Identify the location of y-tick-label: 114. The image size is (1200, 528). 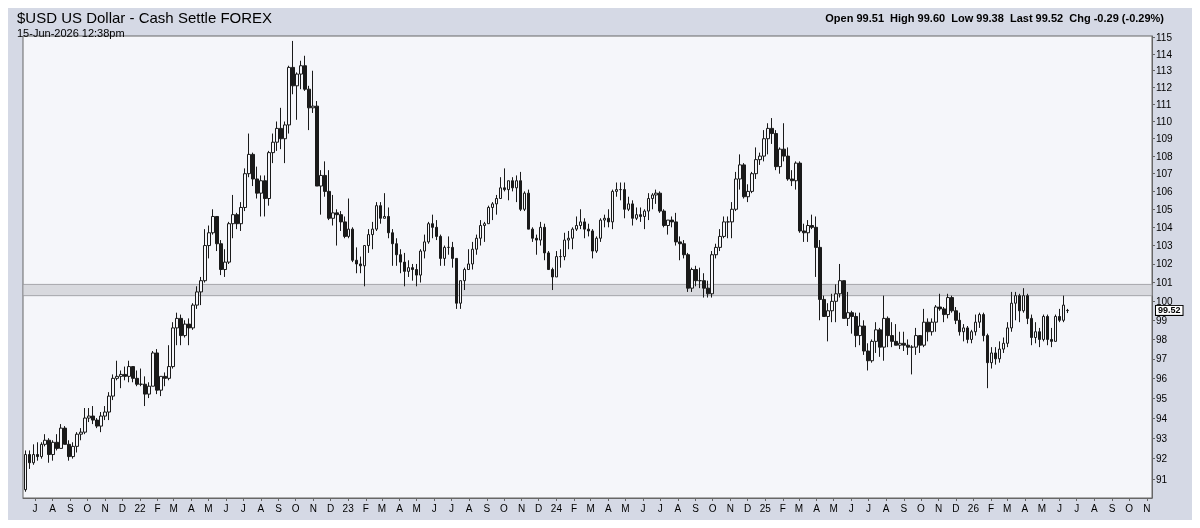
(1164, 54).